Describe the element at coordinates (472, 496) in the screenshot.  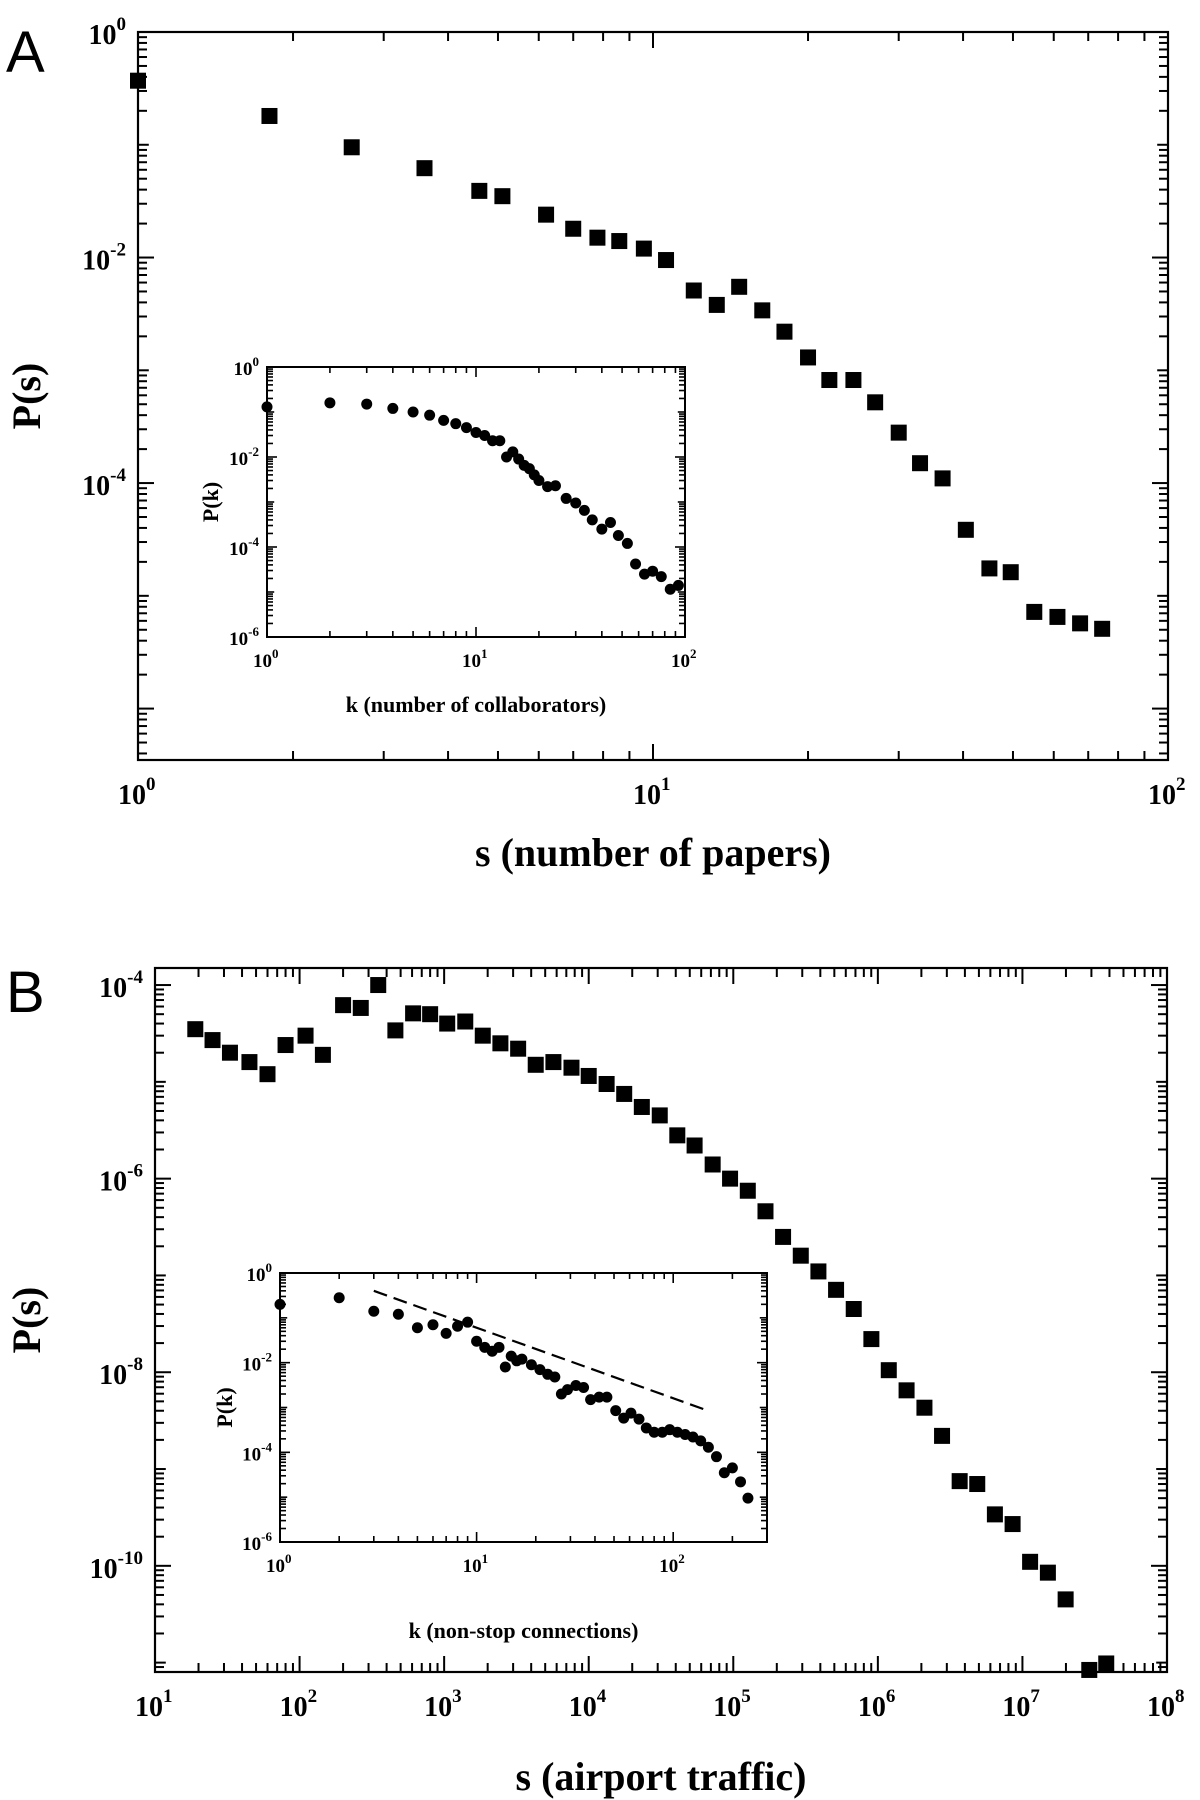
I see `panel-a-inset-data-points` at that location.